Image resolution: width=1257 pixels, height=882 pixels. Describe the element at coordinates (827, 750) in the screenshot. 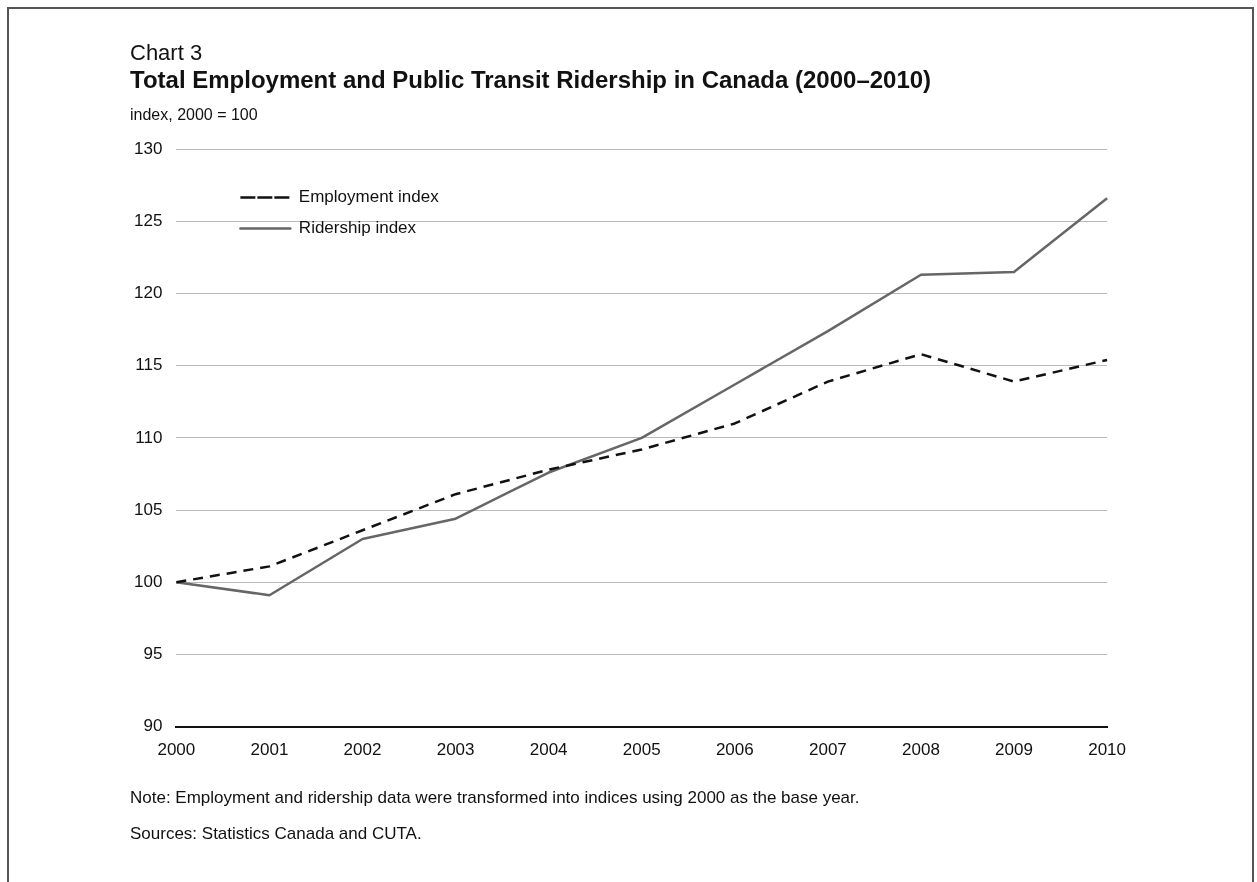

I see `x-tick-label: 2007` at that location.